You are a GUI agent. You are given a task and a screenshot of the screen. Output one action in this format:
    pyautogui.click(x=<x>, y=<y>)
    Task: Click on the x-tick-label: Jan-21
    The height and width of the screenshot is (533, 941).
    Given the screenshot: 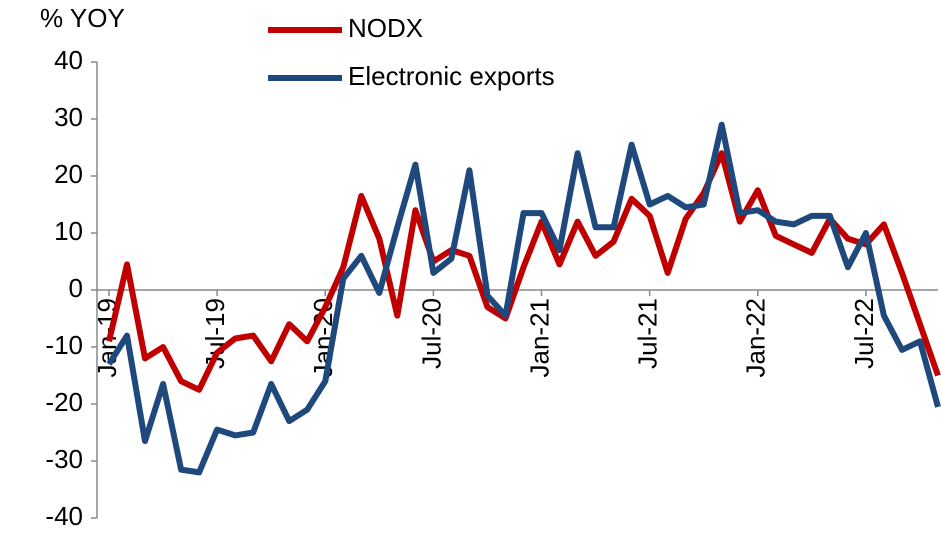 What is the action you would take?
    pyautogui.click(x=539, y=338)
    